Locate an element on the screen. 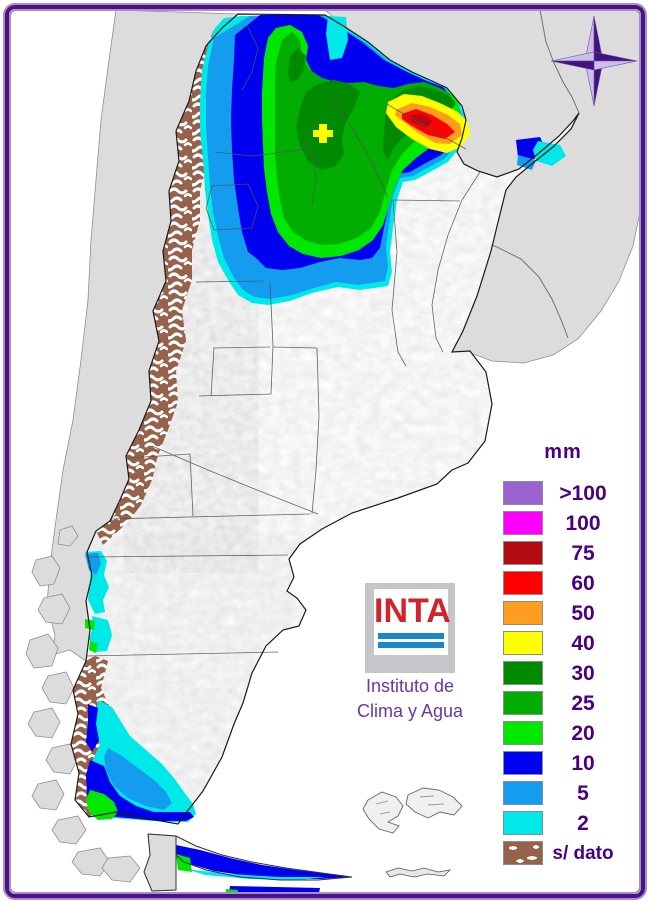  legend-label: 5 is located at coordinates (583, 793).